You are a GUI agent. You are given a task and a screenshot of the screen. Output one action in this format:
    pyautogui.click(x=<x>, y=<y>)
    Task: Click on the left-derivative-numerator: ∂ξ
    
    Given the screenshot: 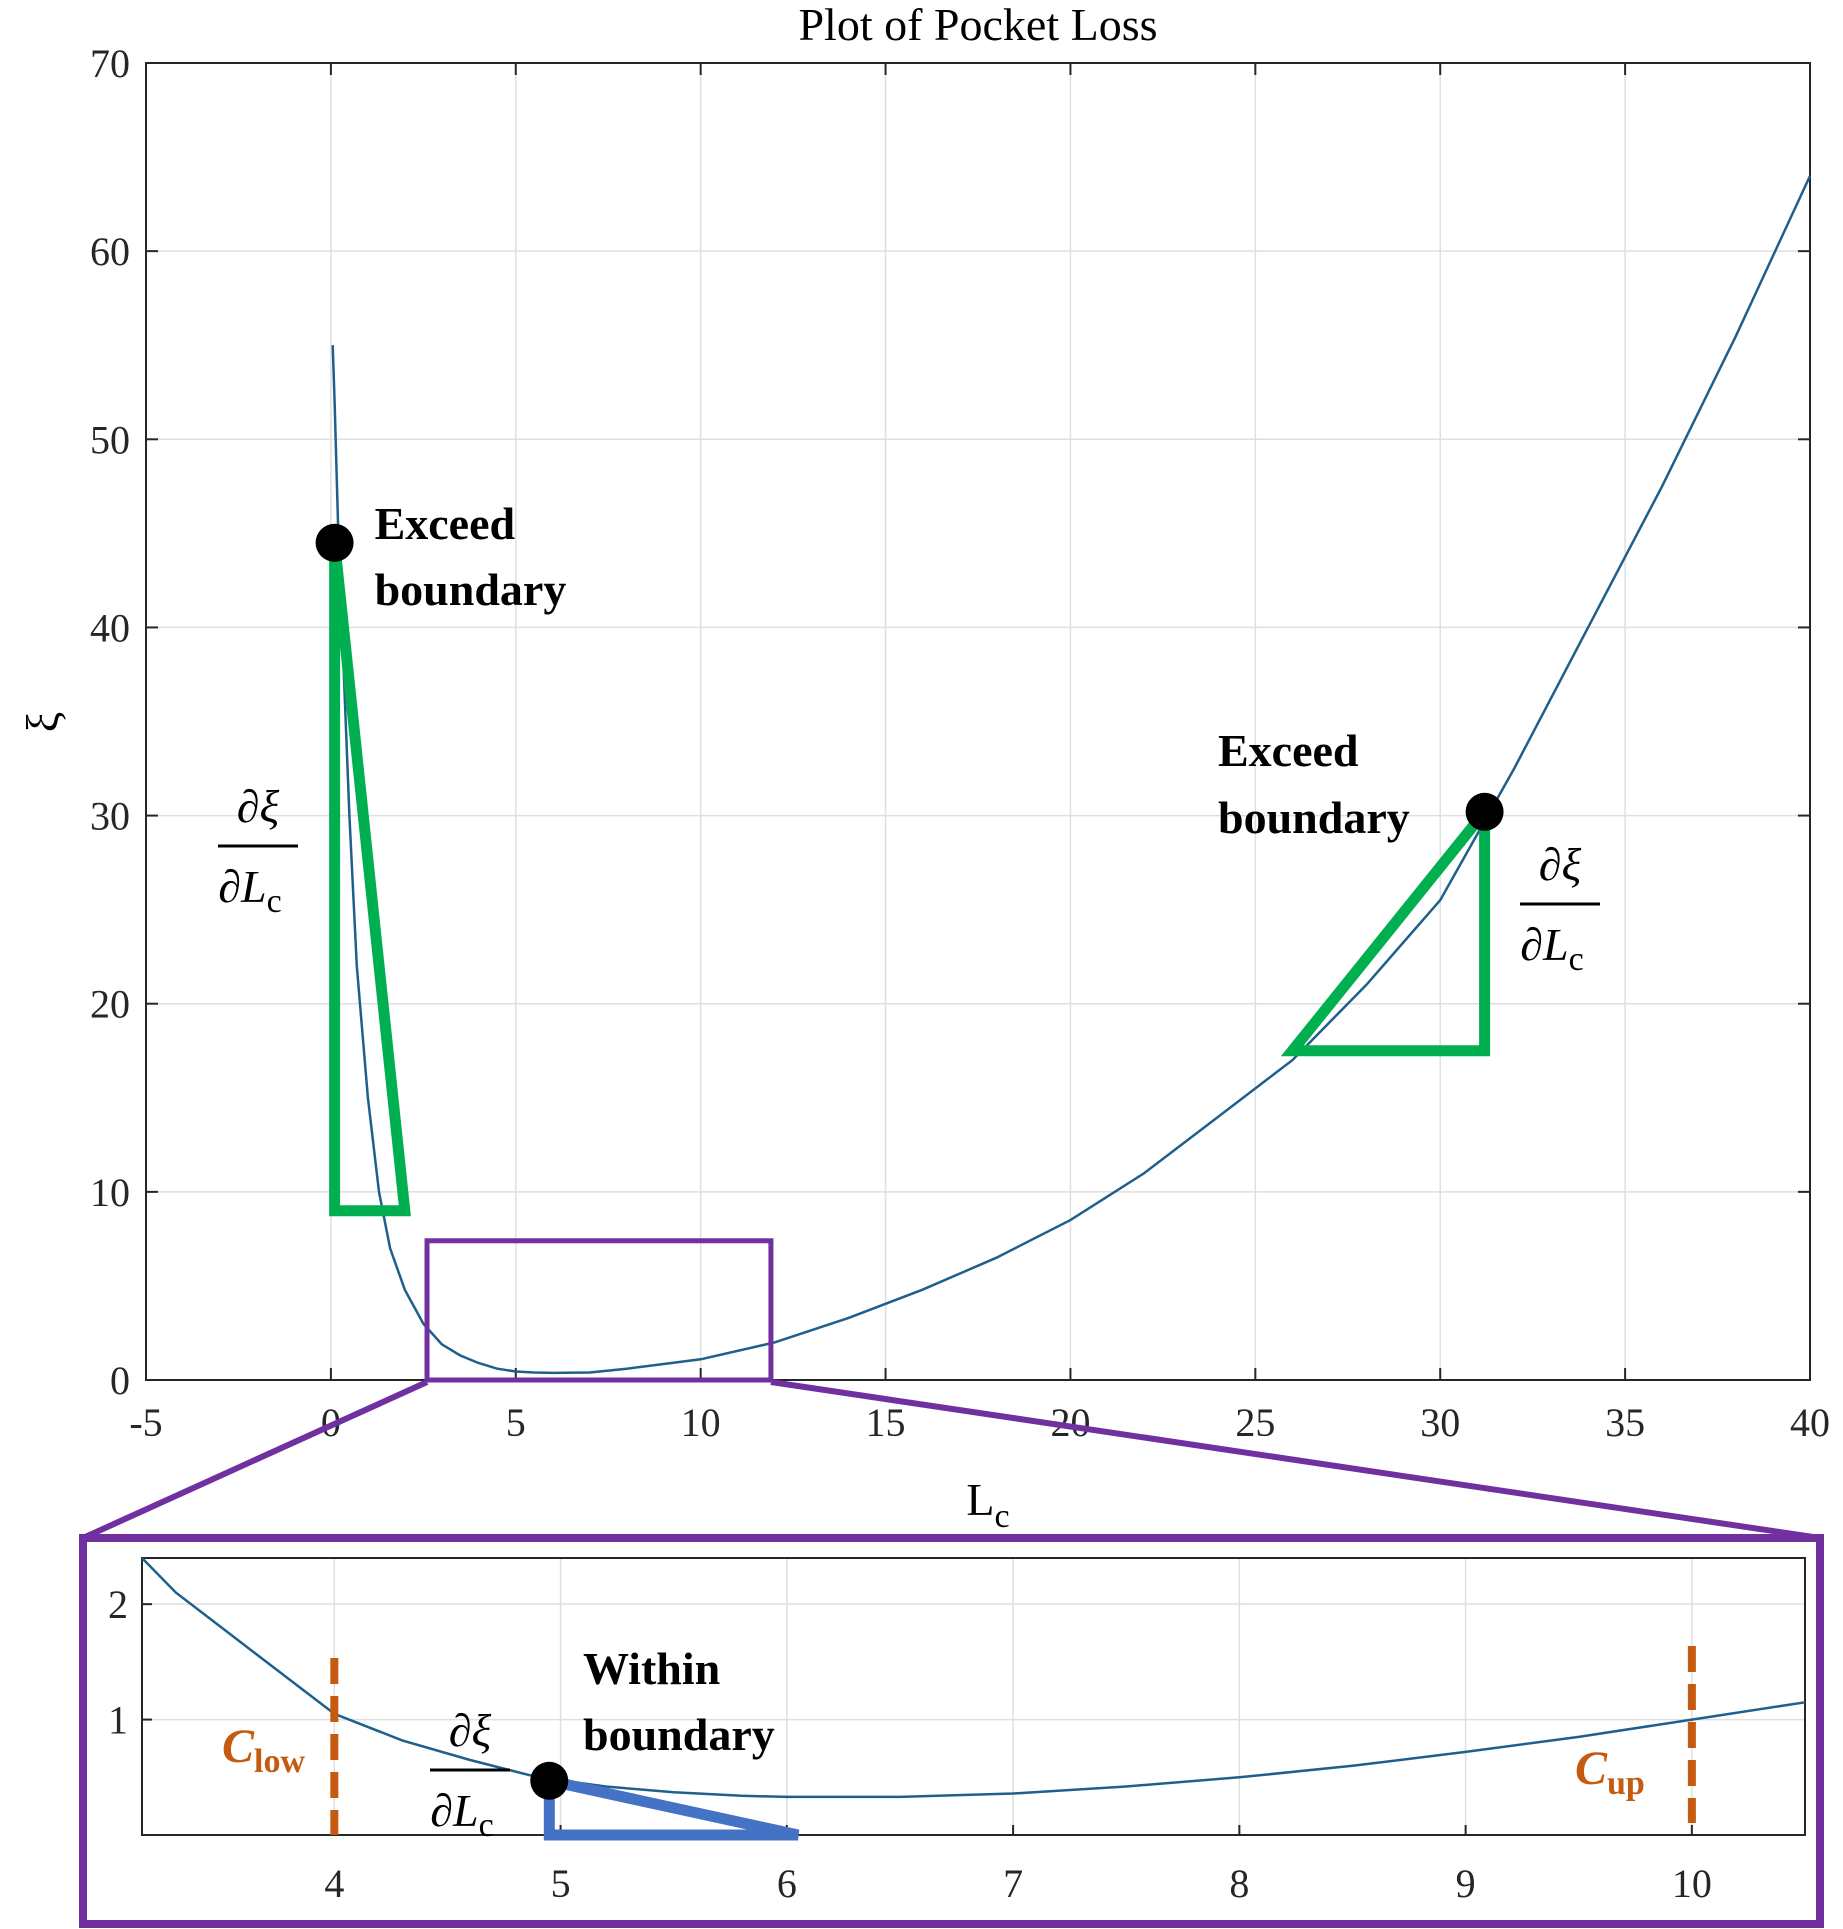 What is the action you would take?
    pyautogui.click(x=258, y=806)
    